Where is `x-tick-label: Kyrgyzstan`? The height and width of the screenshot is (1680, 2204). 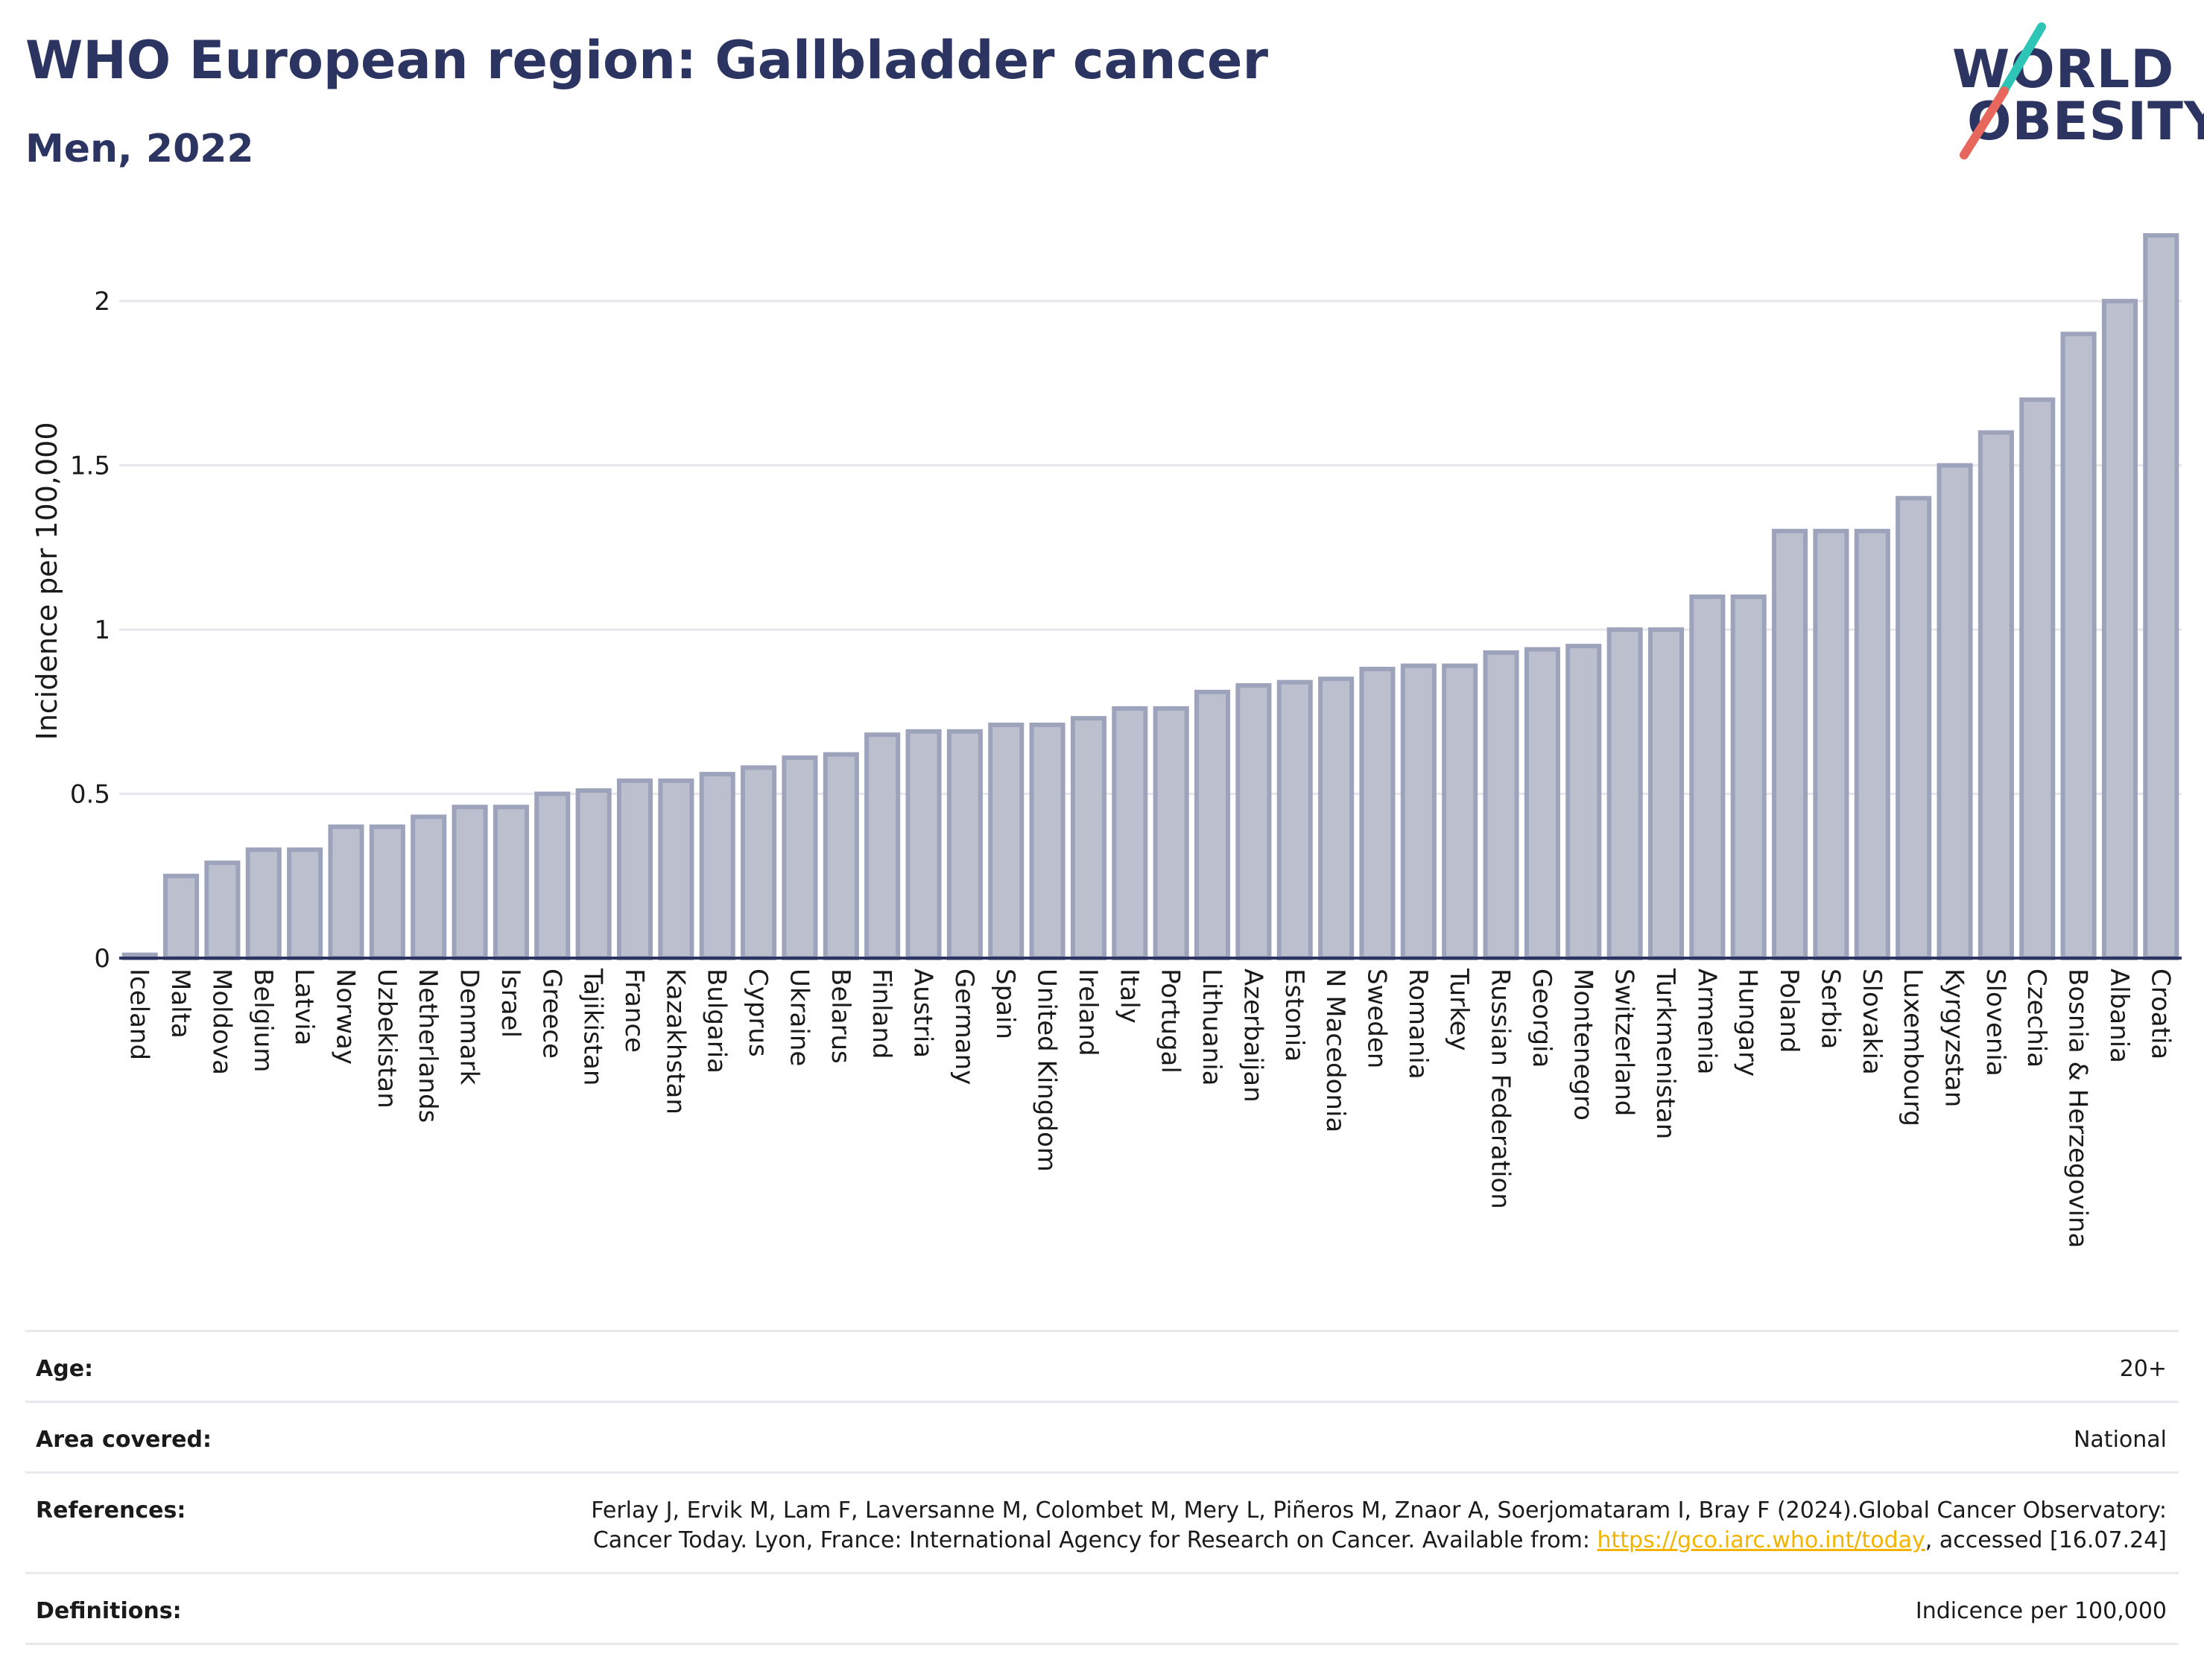 x-tick-label: Kyrgyzstan is located at coordinates (1954, 1038).